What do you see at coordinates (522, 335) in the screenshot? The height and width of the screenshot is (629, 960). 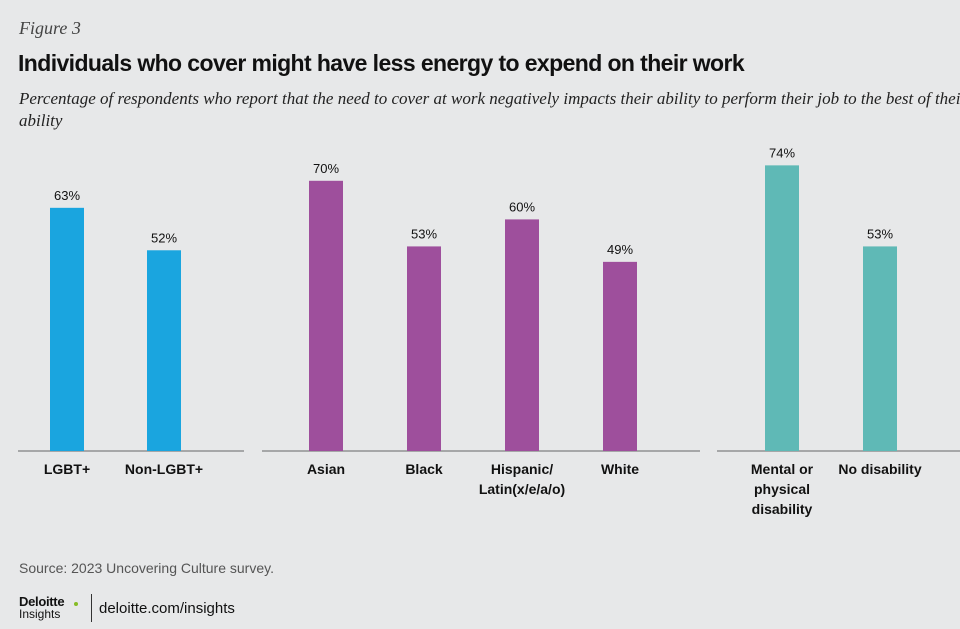 I see `bar-hispanic-latin-x-e-a-o` at bounding box center [522, 335].